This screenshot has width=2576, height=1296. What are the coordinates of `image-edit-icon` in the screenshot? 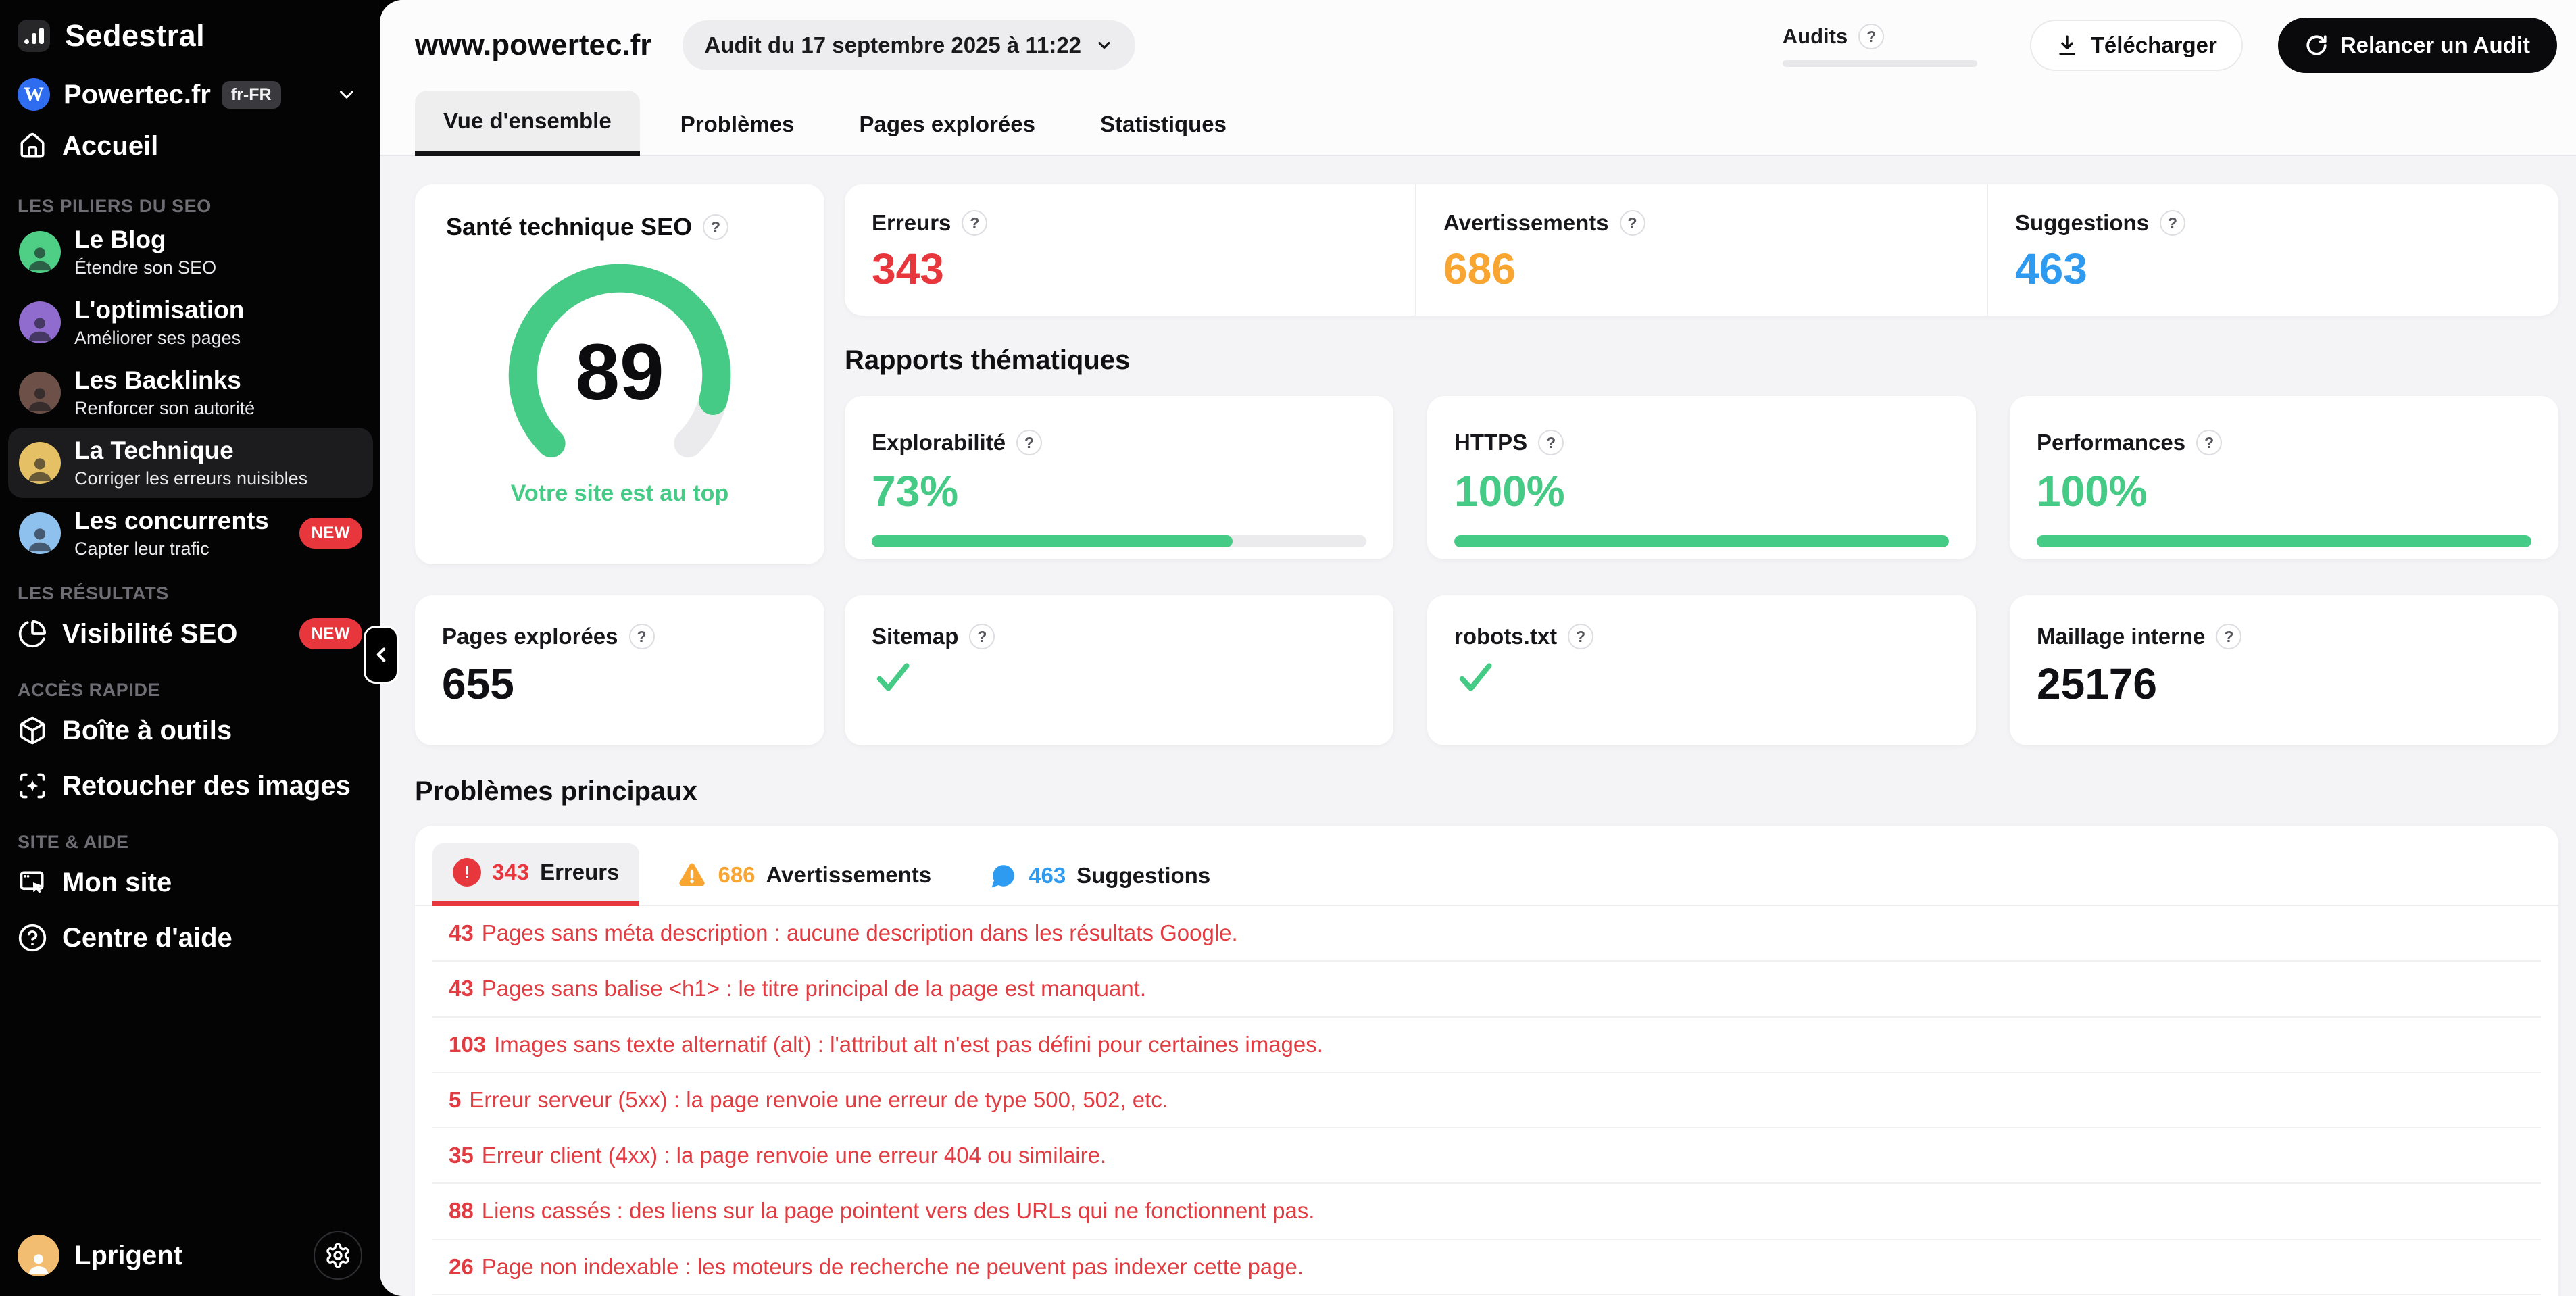 It's located at (33, 786).